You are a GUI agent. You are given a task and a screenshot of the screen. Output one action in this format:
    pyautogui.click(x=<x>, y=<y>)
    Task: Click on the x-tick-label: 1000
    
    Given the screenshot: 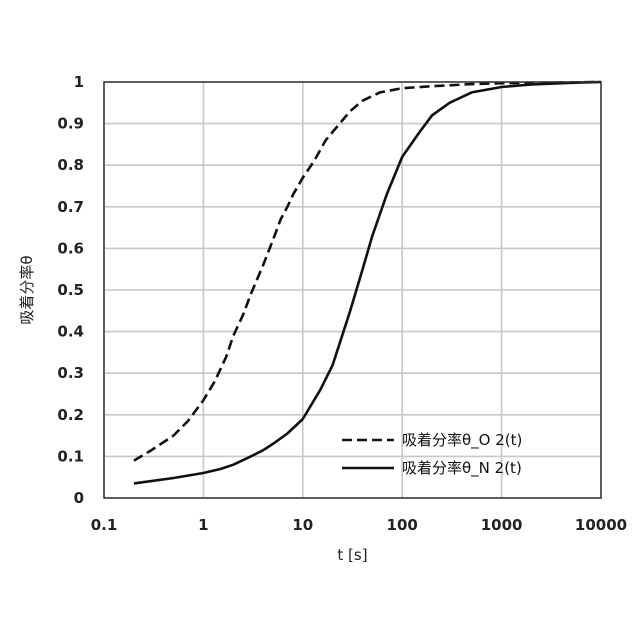 What is the action you would take?
    pyautogui.click(x=502, y=525)
    